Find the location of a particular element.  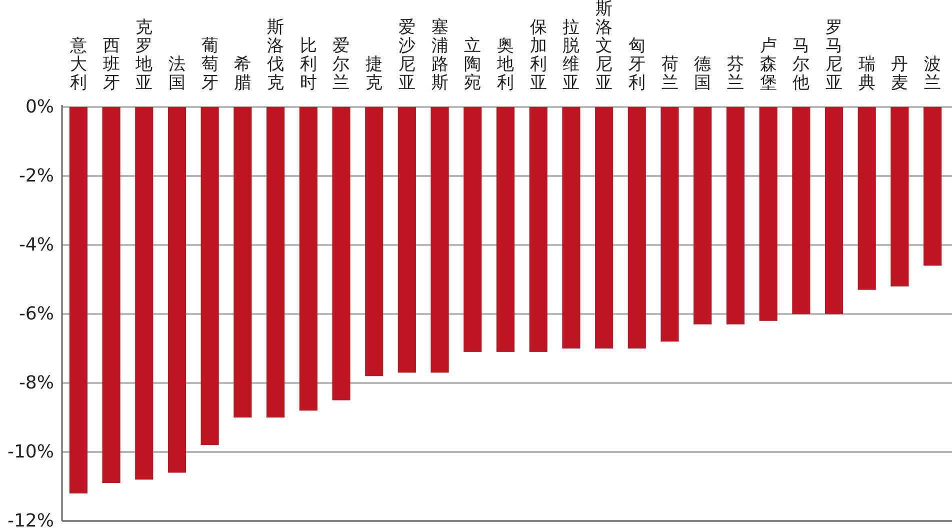

y-tick-label: -2% is located at coordinates (36, 176).